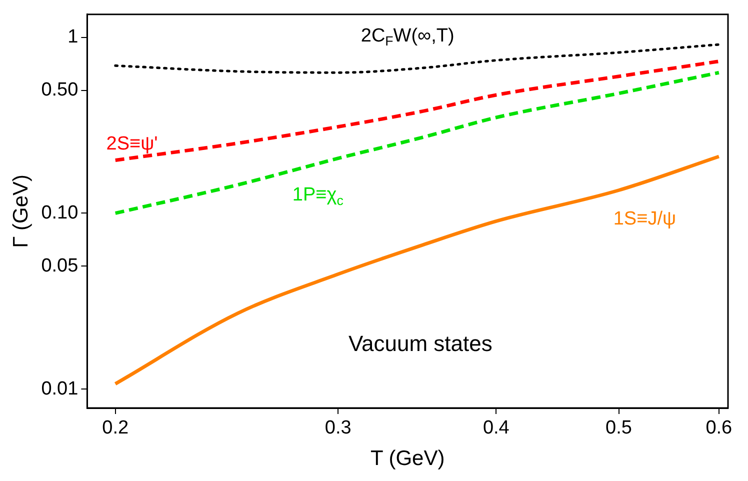 The image size is (748, 481). I want to click on x-tick-label: 0.6, so click(719, 428).